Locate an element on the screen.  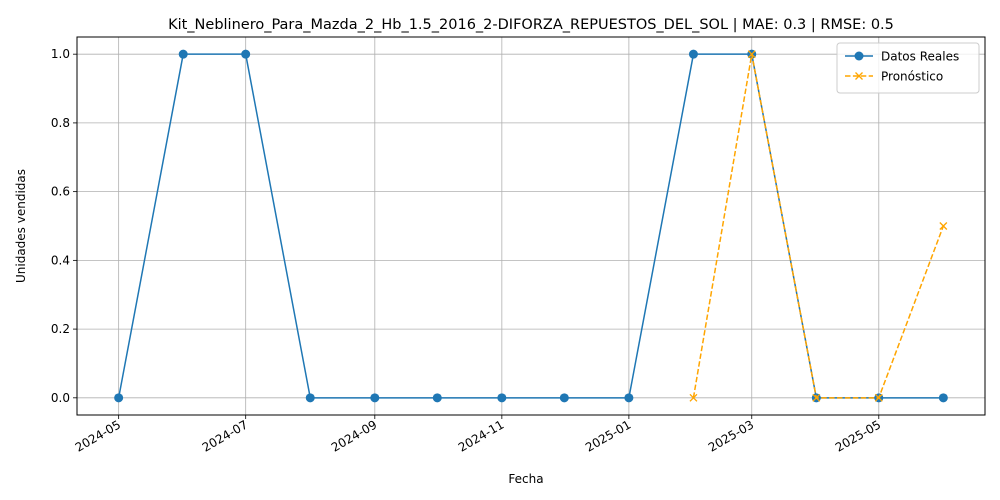
x-tick-label: 2024-11 is located at coordinates (481, 435).